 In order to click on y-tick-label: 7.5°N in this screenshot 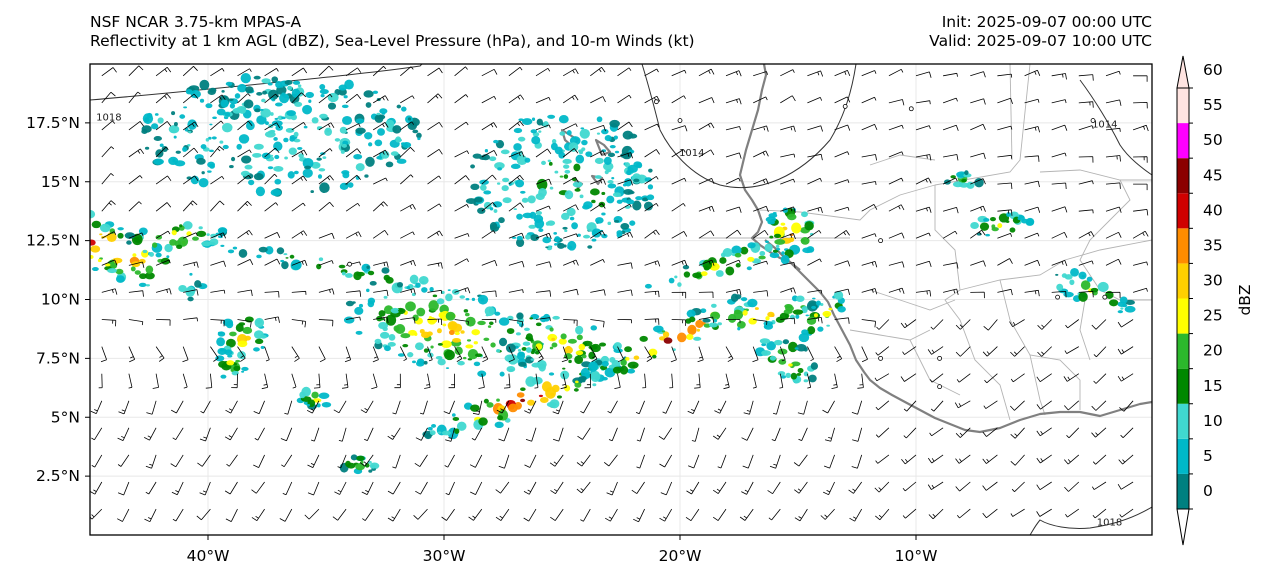, I will do `click(58, 358)`.